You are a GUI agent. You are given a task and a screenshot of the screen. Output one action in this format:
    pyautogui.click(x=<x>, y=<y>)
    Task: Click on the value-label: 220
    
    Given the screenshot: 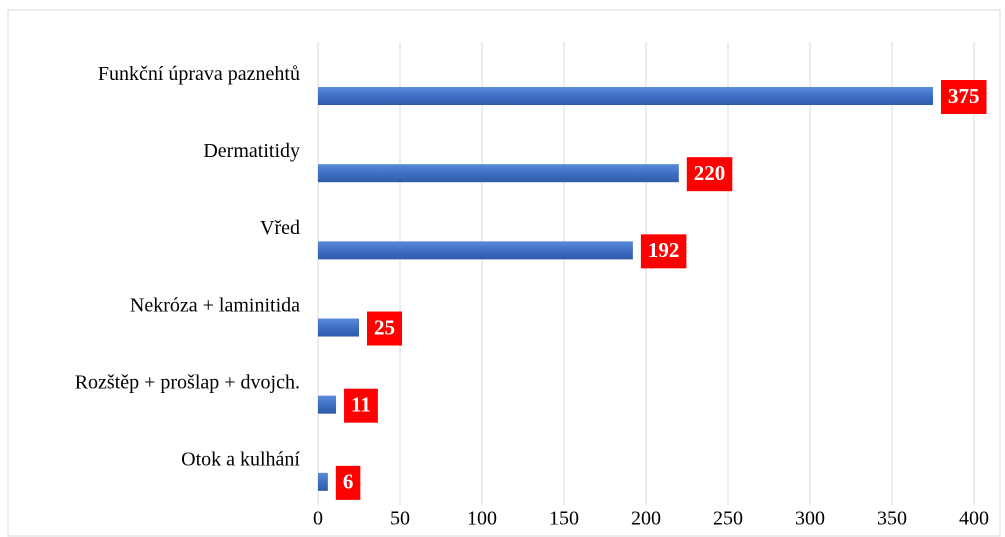 What is the action you would take?
    pyautogui.click(x=710, y=173)
    